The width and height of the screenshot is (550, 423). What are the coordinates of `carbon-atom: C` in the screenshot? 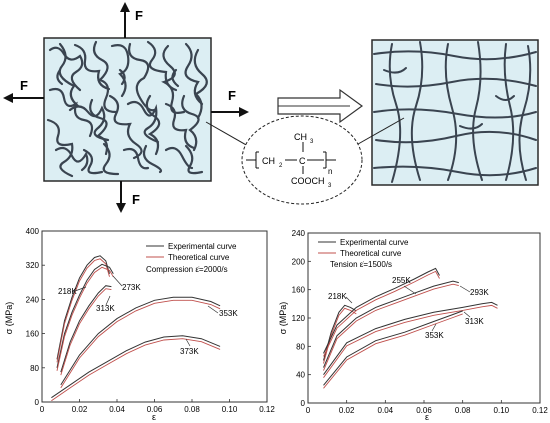 It's located at (302, 161).